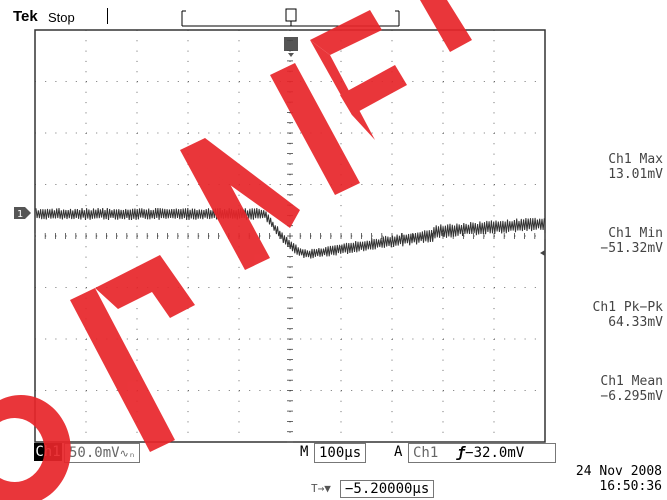  Describe the element at coordinates (48, 452) in the screenshot. I see `channel-1-button: Ch1` at that location.